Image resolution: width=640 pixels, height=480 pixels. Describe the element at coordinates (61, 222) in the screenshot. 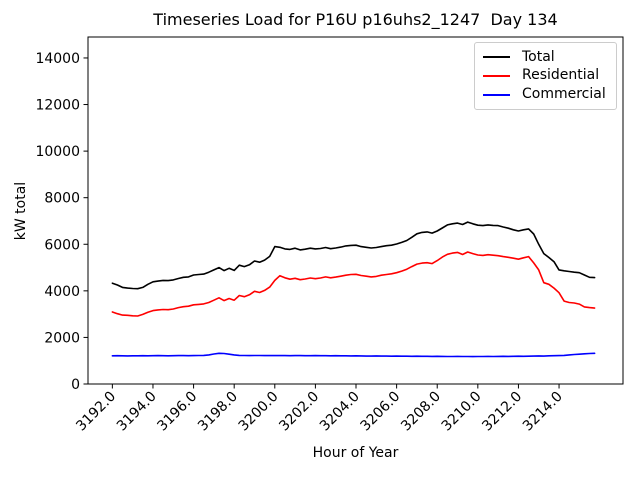

I see `y-axis: 0 2000 4000 6000 8000 10000 12000 14000` at that location.